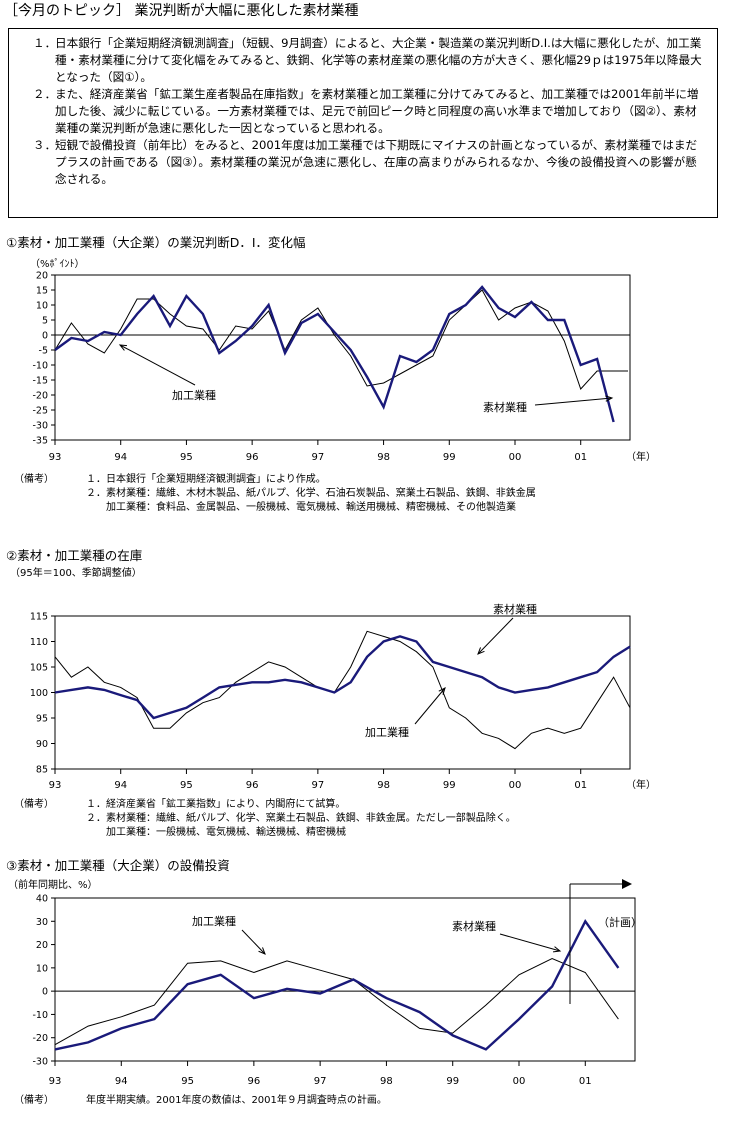  Describe the element at coordinates (641, 784) in the screenshot. I see `x-axis-unit-label: （年）` at that location.